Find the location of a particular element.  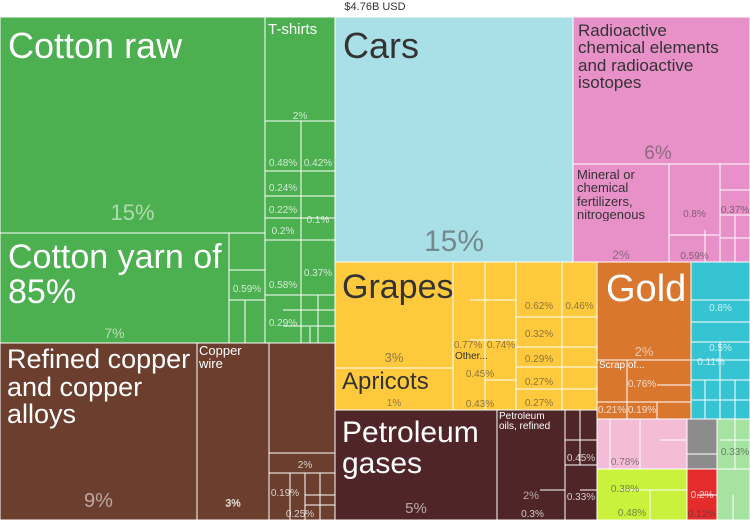

subtile-percent: 0.11% is located at coordinates (711, 362).